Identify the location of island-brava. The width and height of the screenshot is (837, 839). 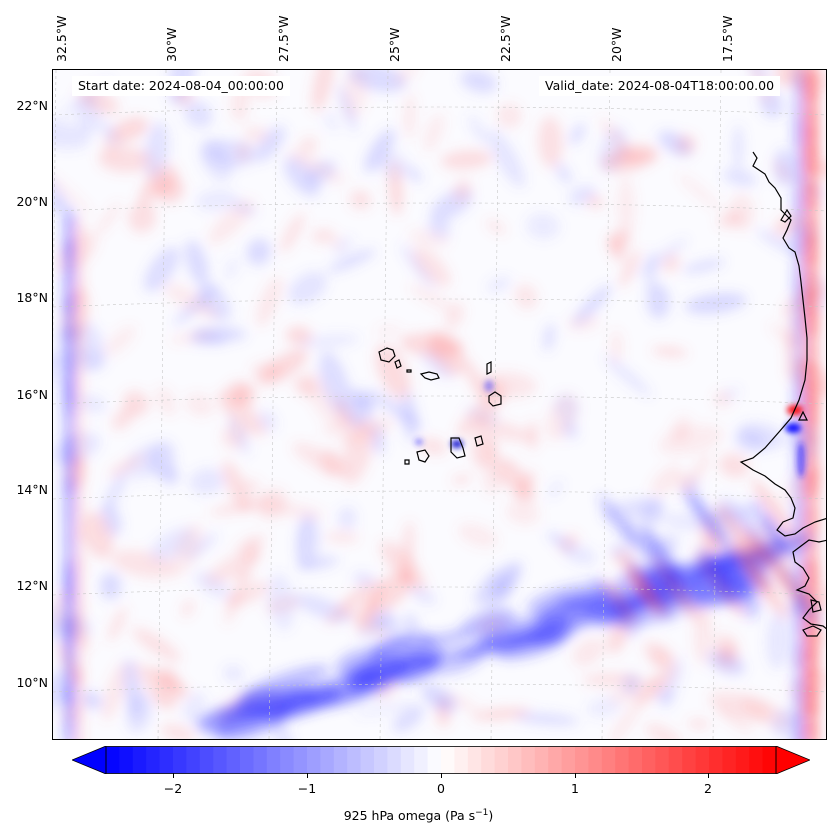
(407, 462).